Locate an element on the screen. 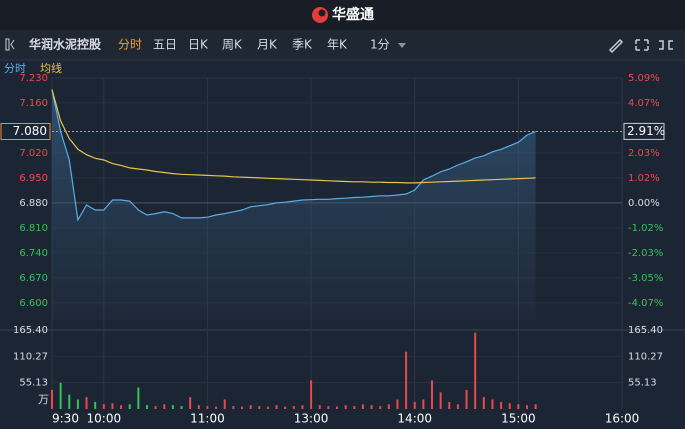  y2-tick-label: 5.09% is located at coordinates (644, 78).